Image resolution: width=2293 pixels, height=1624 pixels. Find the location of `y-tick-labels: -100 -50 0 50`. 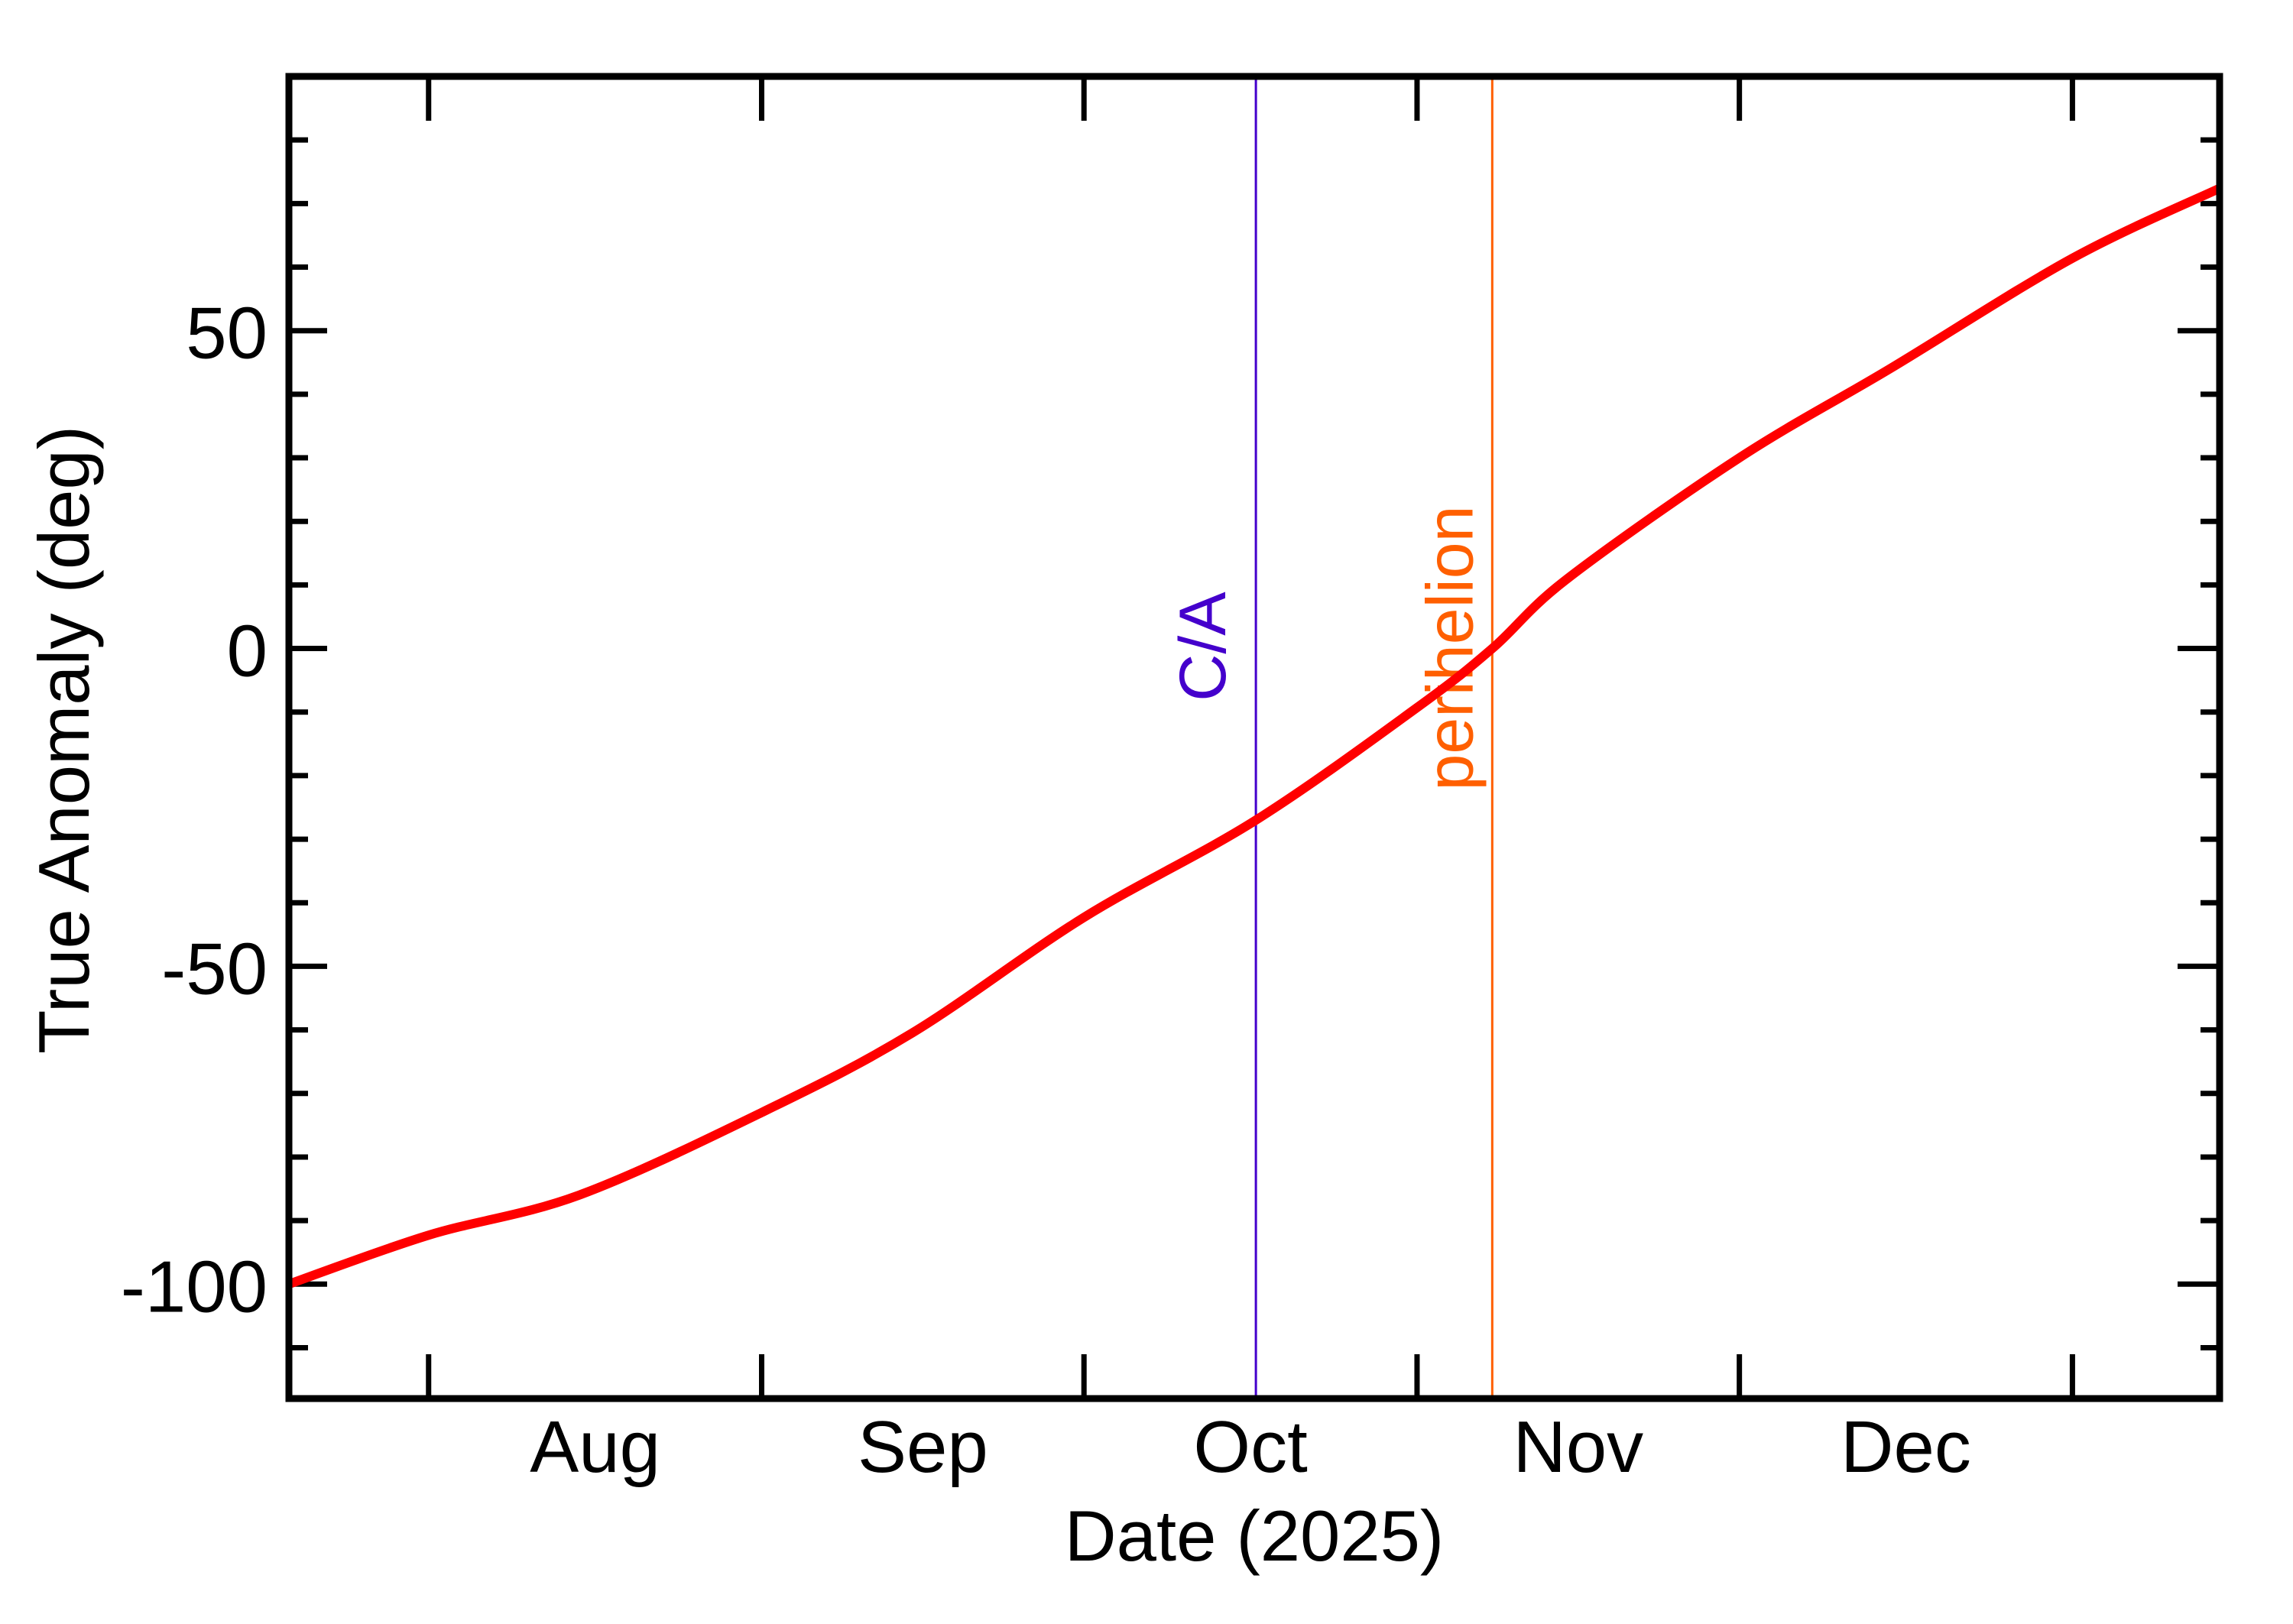

y-tick-labels: -100 -50 0 50 is located at coordinates (195, 810).